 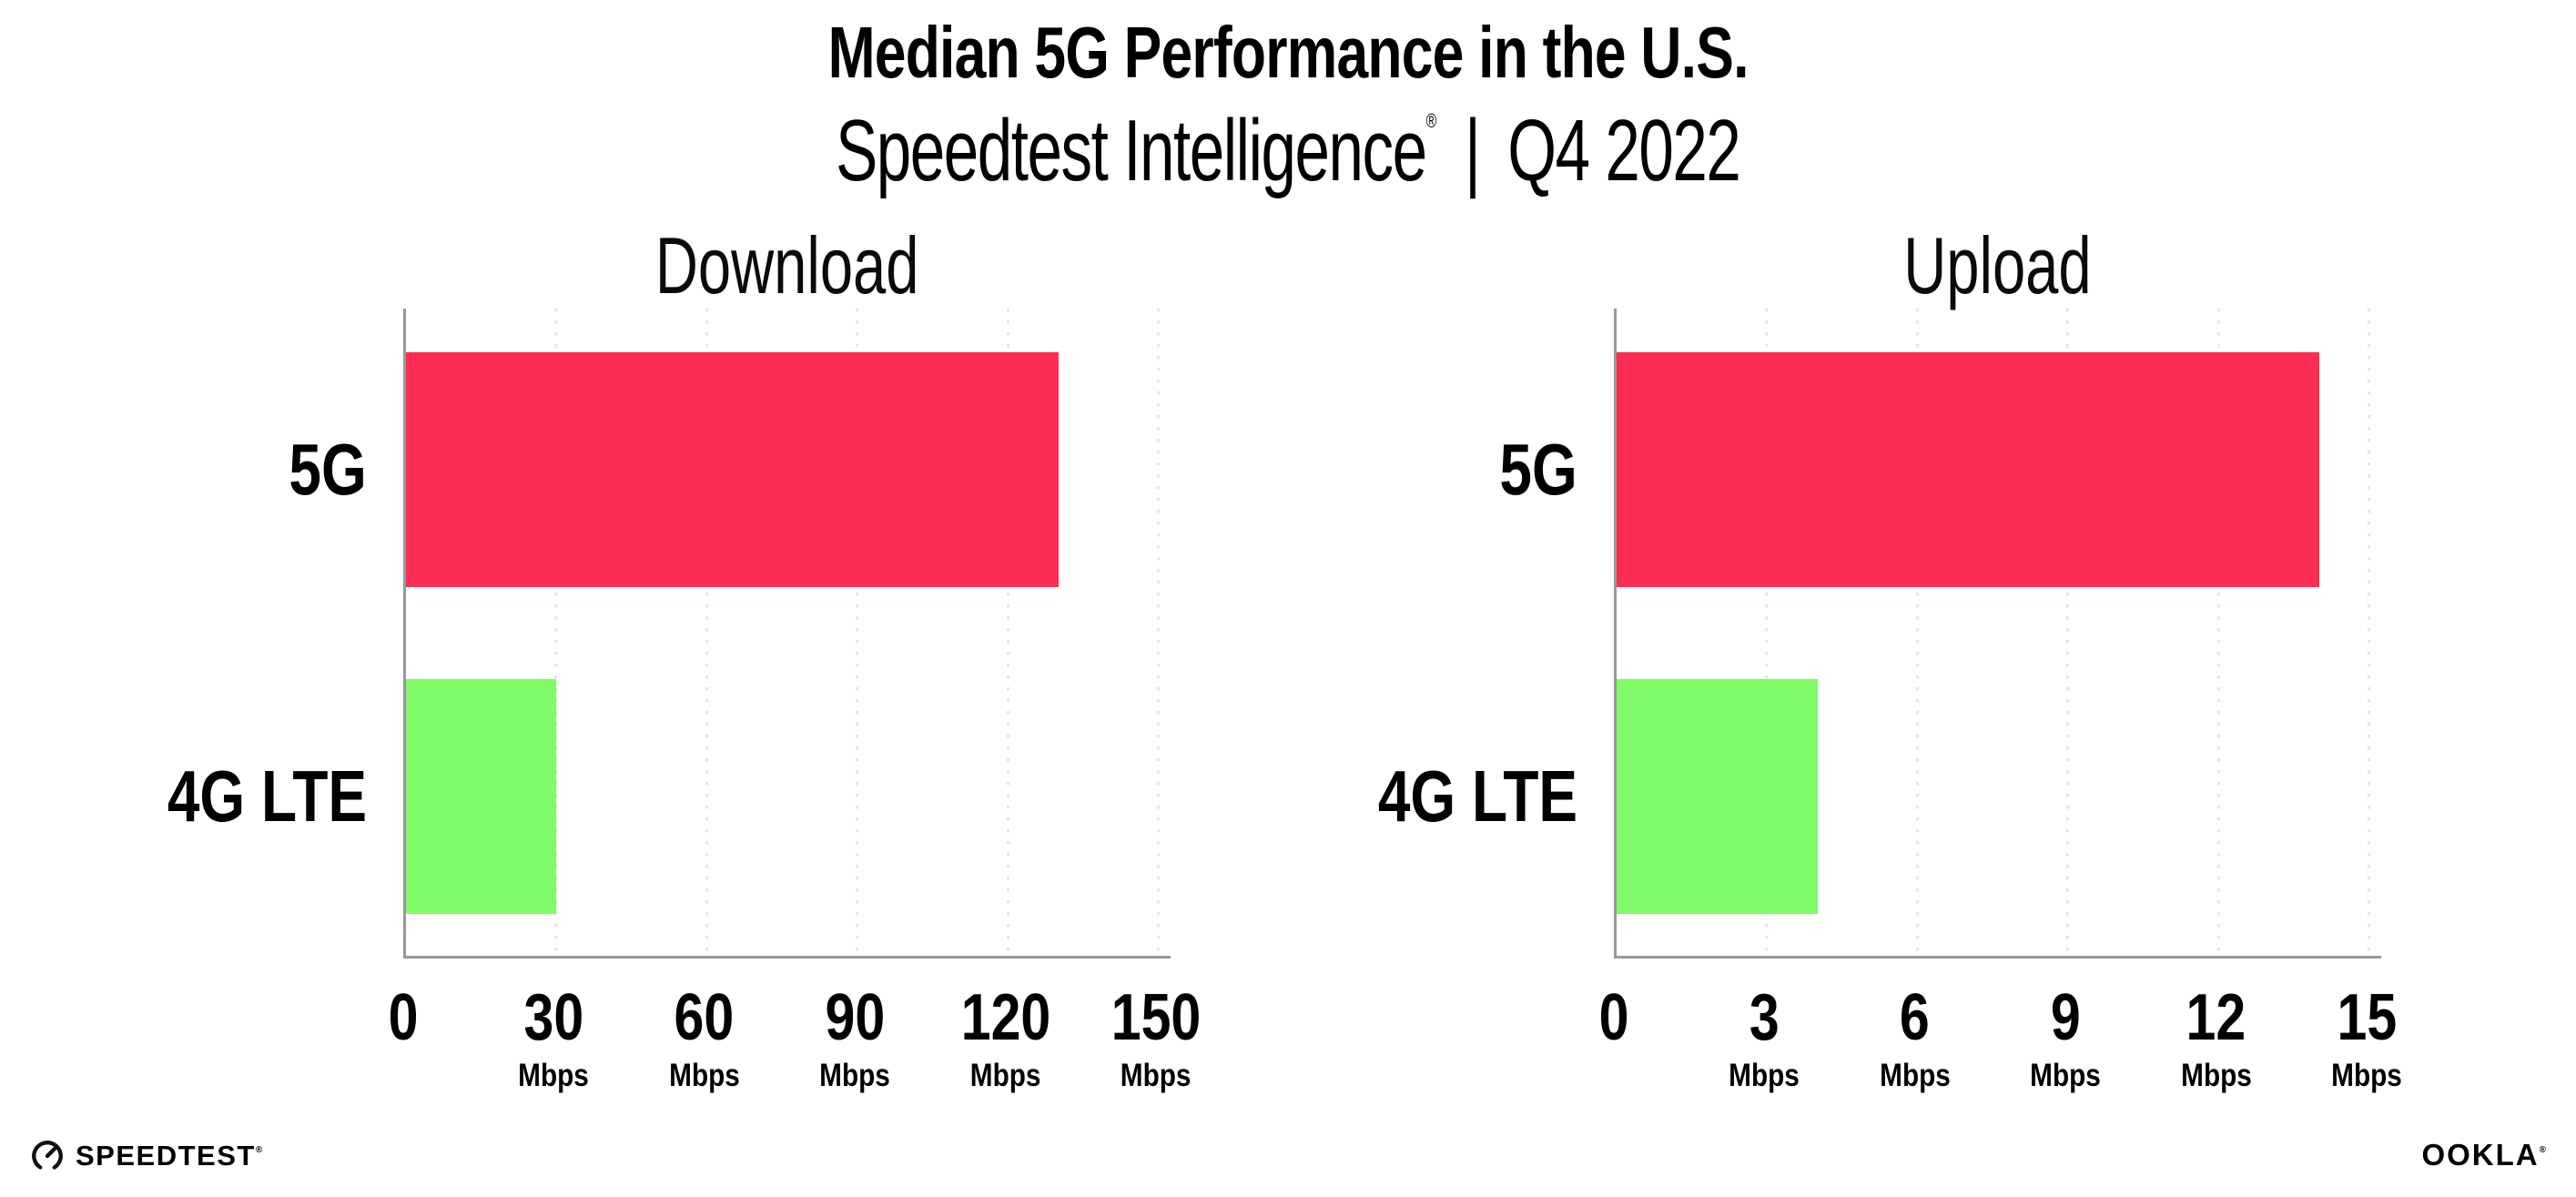 What do you see at coordinates (1624, 151) in the screenshot?
I see `subtitle-period: Q4 2022` at bounding box center [1624, 151].